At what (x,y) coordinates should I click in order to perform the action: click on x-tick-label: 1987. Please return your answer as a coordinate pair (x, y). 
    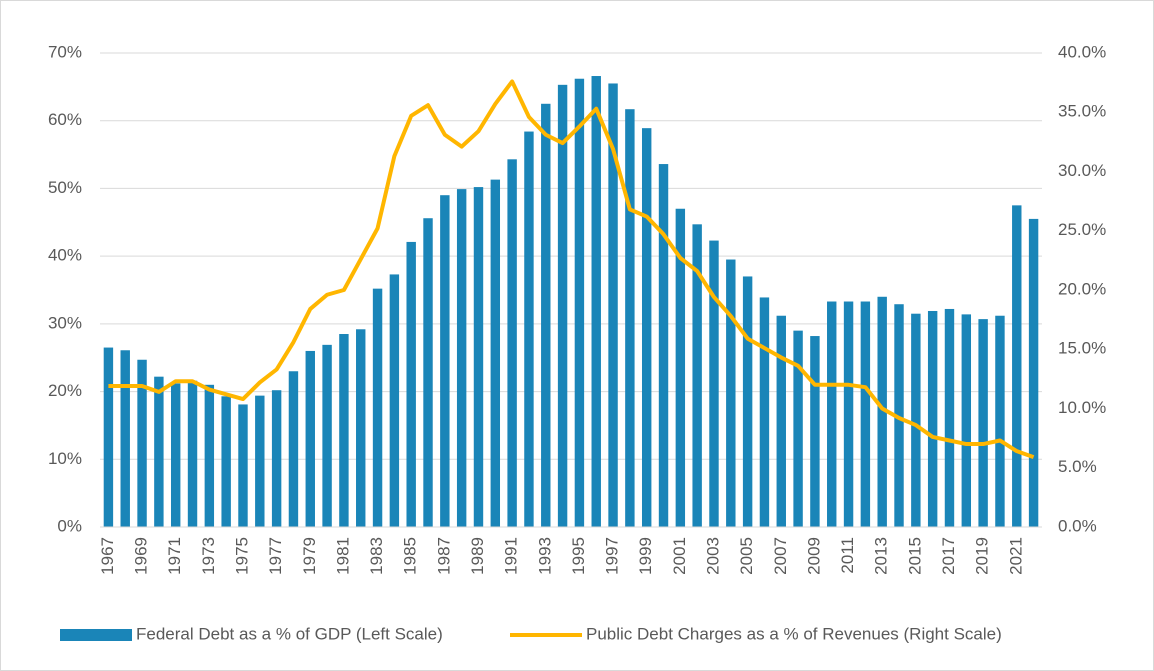
    Looking at the image, I should click on (443, 556).